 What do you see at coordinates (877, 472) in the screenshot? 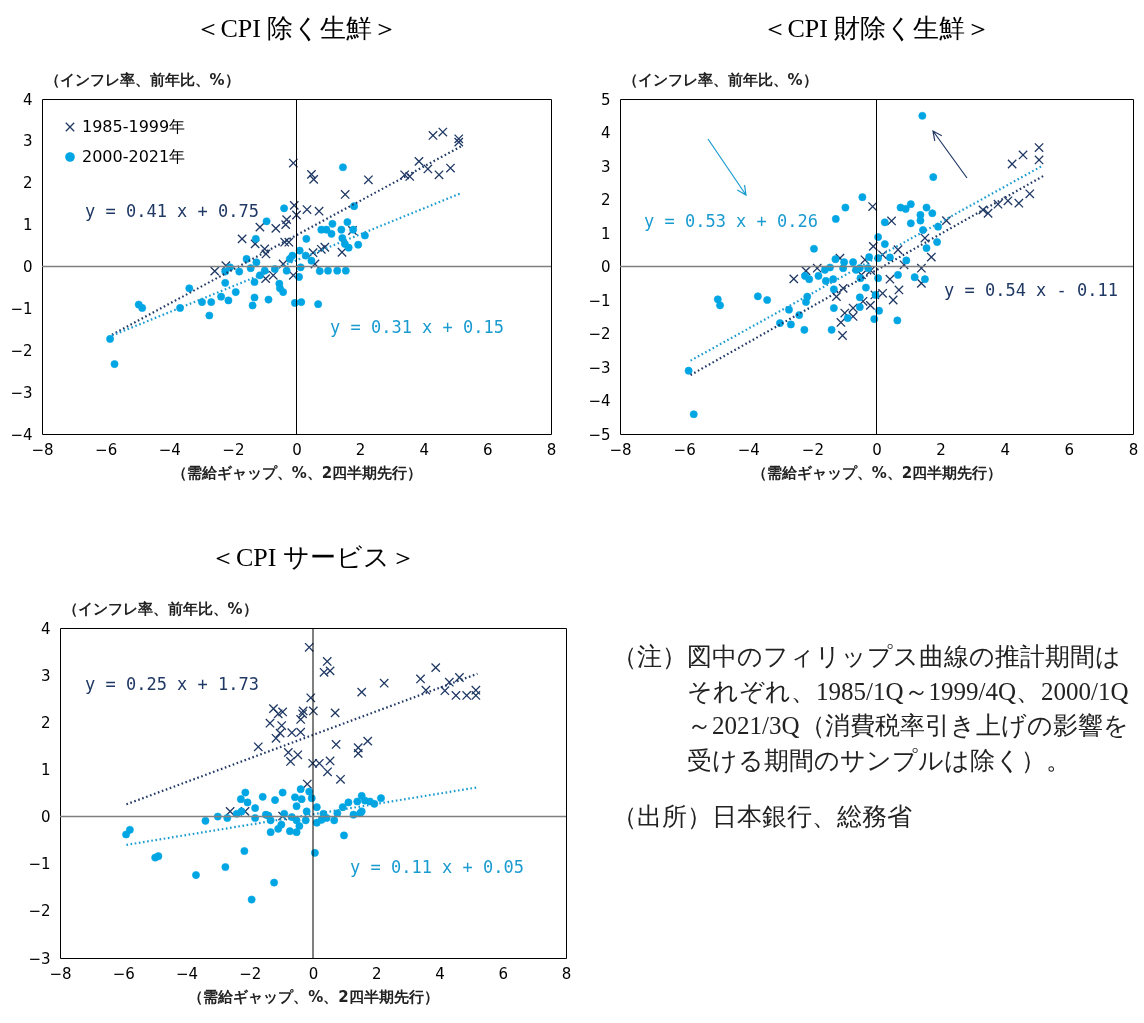
I see `x-axis-title: （需給ギャップ、%、2四半期先行）` at bounding box center [877, 472].